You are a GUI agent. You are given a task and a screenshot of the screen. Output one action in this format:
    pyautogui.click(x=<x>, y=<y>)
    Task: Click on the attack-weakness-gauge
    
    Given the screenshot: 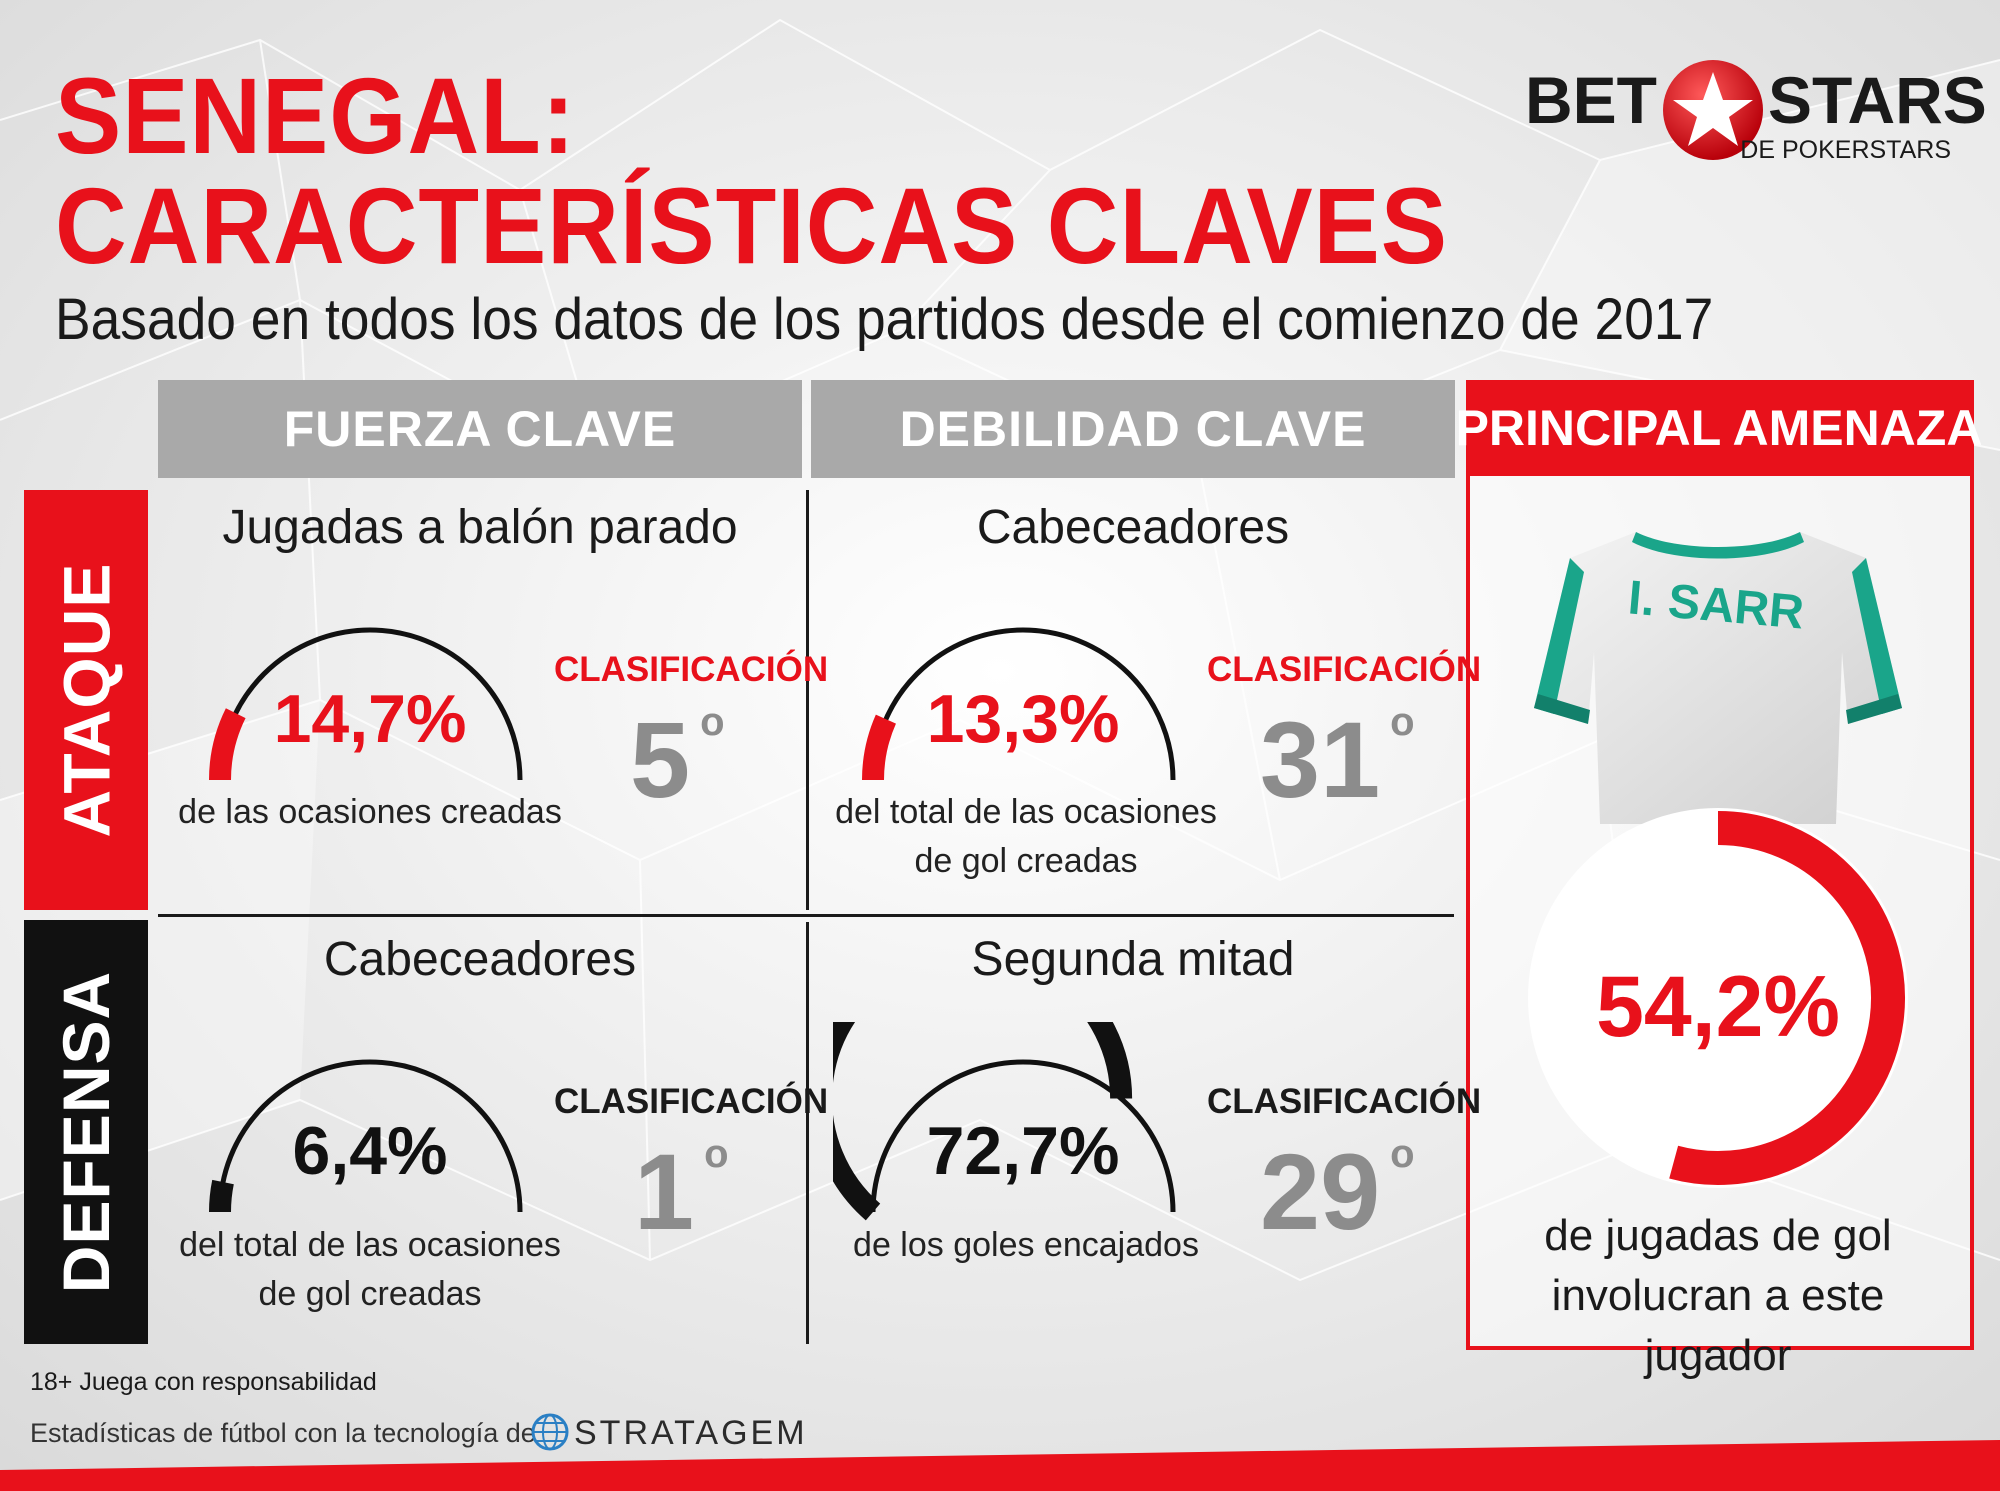 What is the action you would take?
    pyautogui.click(x=1019, y=704)
    